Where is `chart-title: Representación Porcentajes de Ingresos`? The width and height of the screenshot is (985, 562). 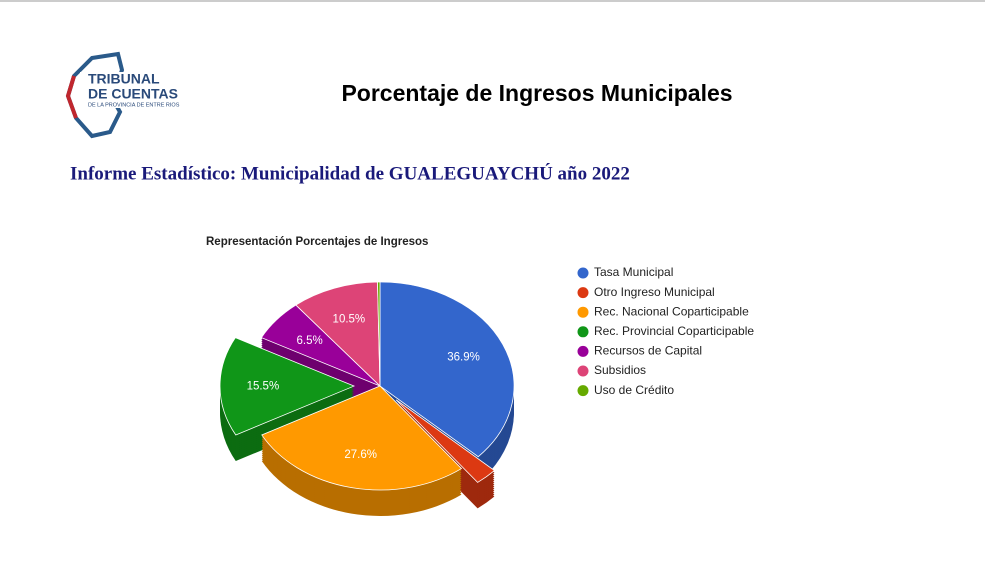 chart-title: Representación Porcentajes de Ingresos is located at coordinates (317, 242).